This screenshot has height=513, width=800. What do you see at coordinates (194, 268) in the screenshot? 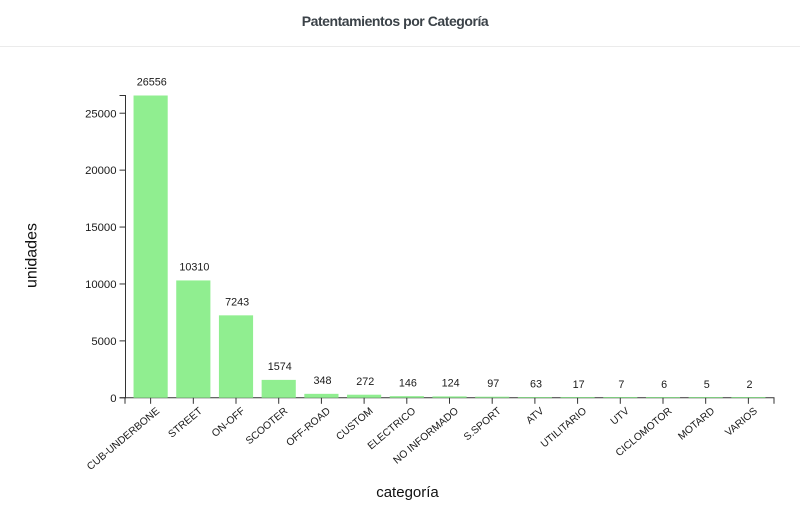
I see `svg-text: 10310` at bounding box center [194, 268].